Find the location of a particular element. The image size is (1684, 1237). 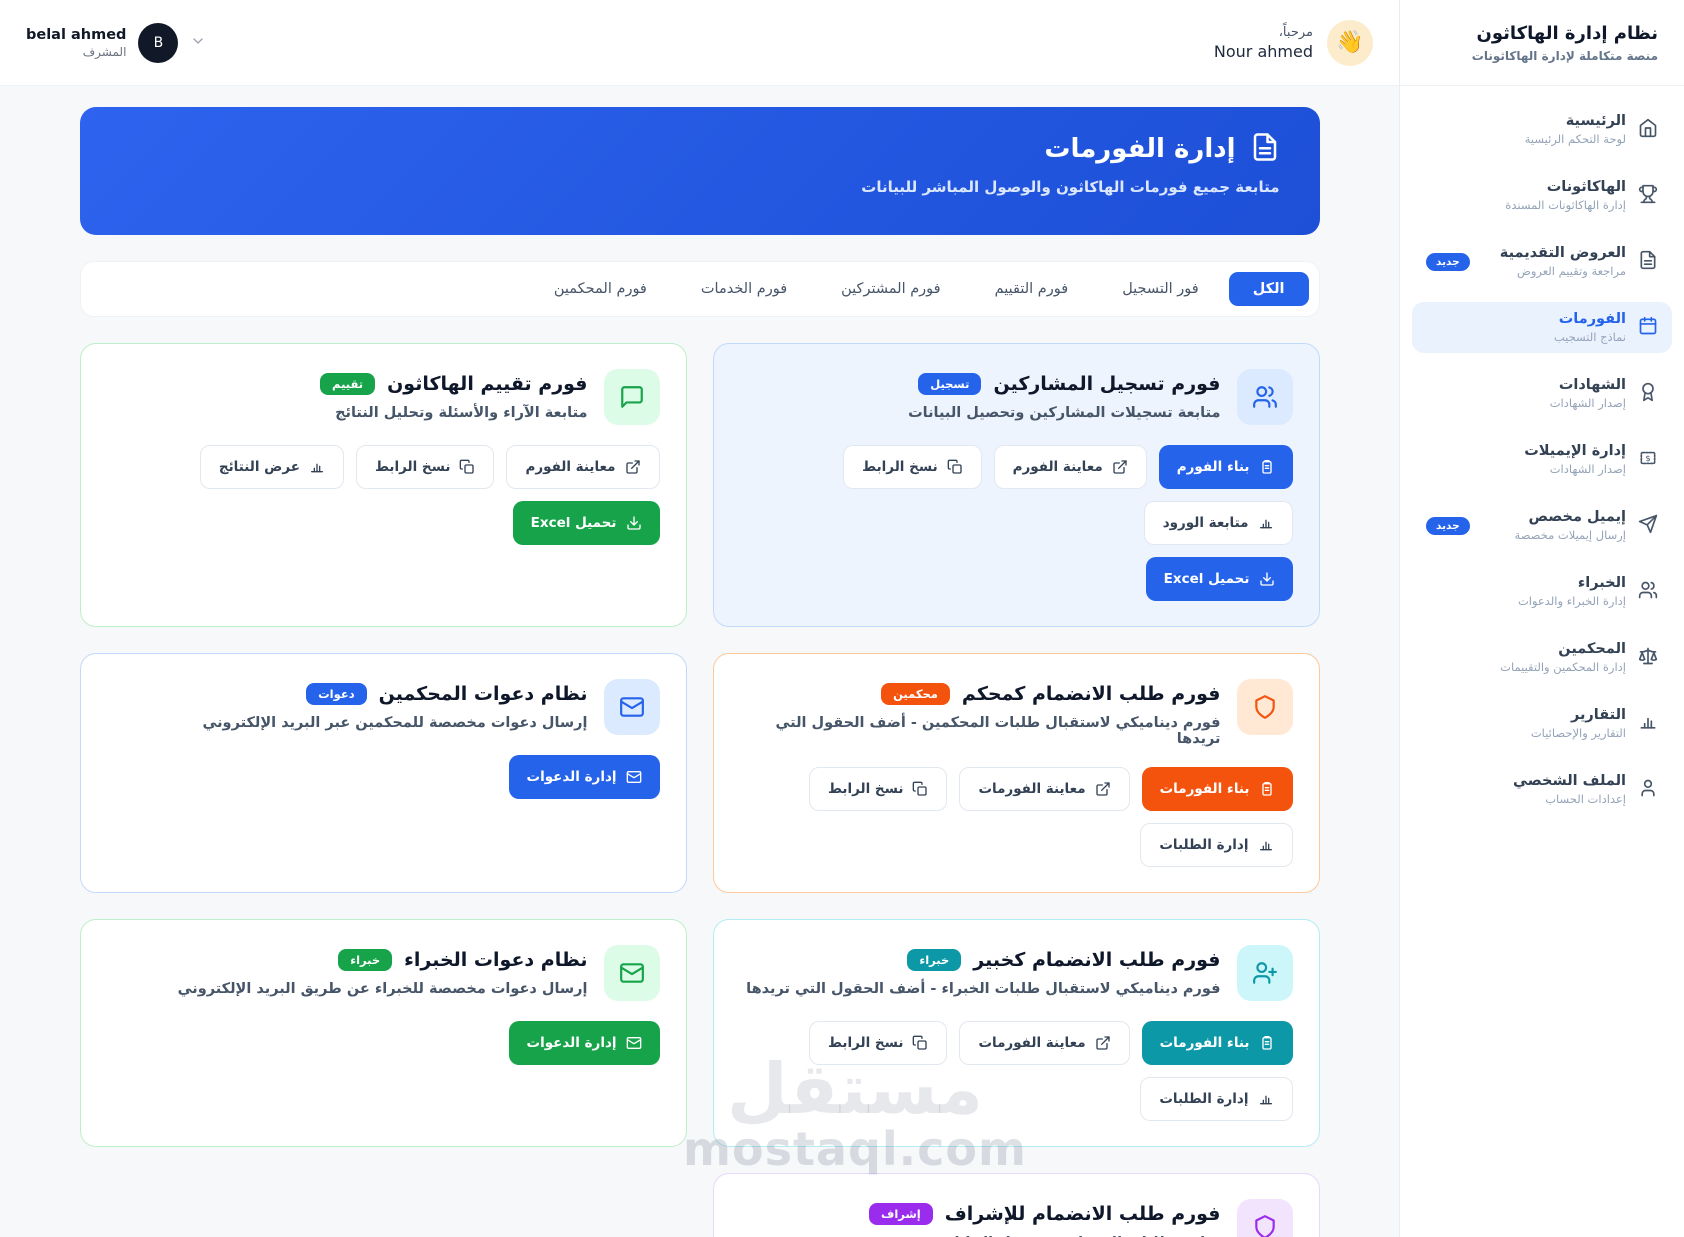

award-icon is located at coordinates (1648, 394).